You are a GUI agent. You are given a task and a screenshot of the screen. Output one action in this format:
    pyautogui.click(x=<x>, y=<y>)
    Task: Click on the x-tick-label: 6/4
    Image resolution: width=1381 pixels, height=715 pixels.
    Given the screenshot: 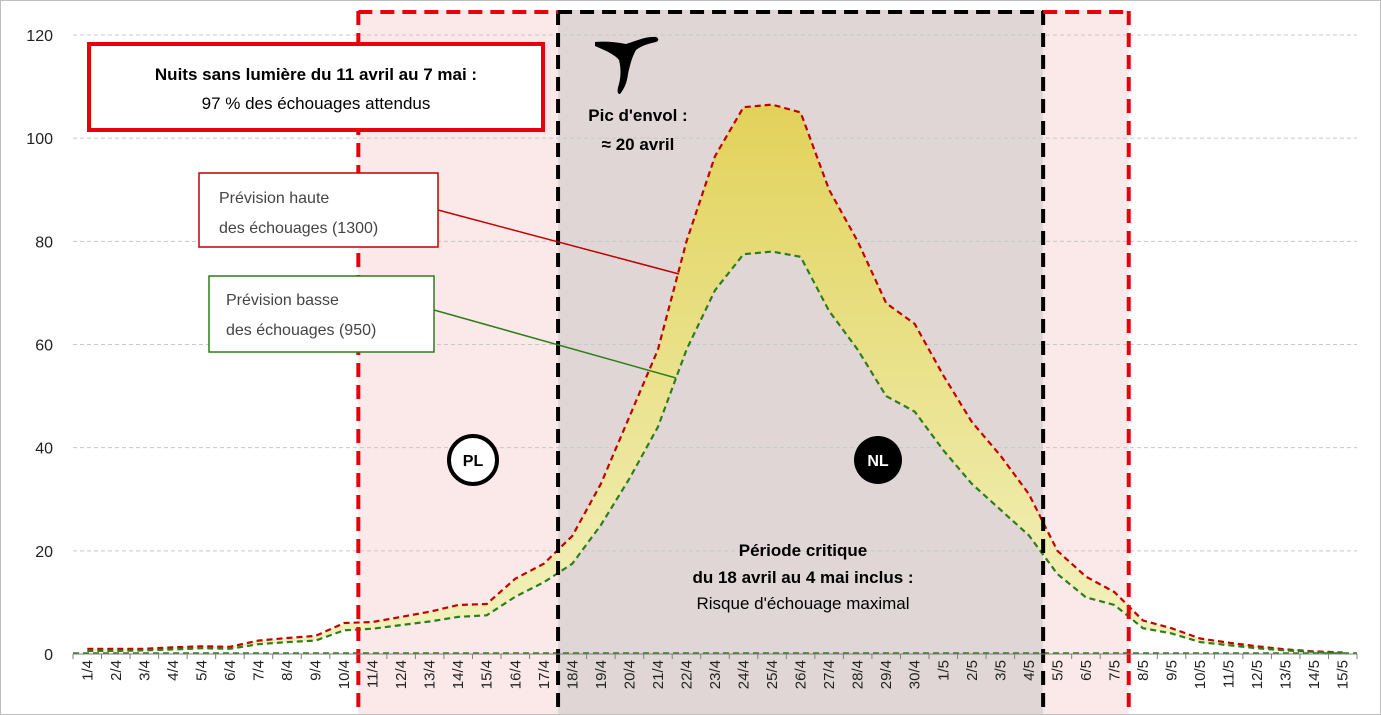 What is the action you would take?
    pyautogui.click(x=230, y=670)
    